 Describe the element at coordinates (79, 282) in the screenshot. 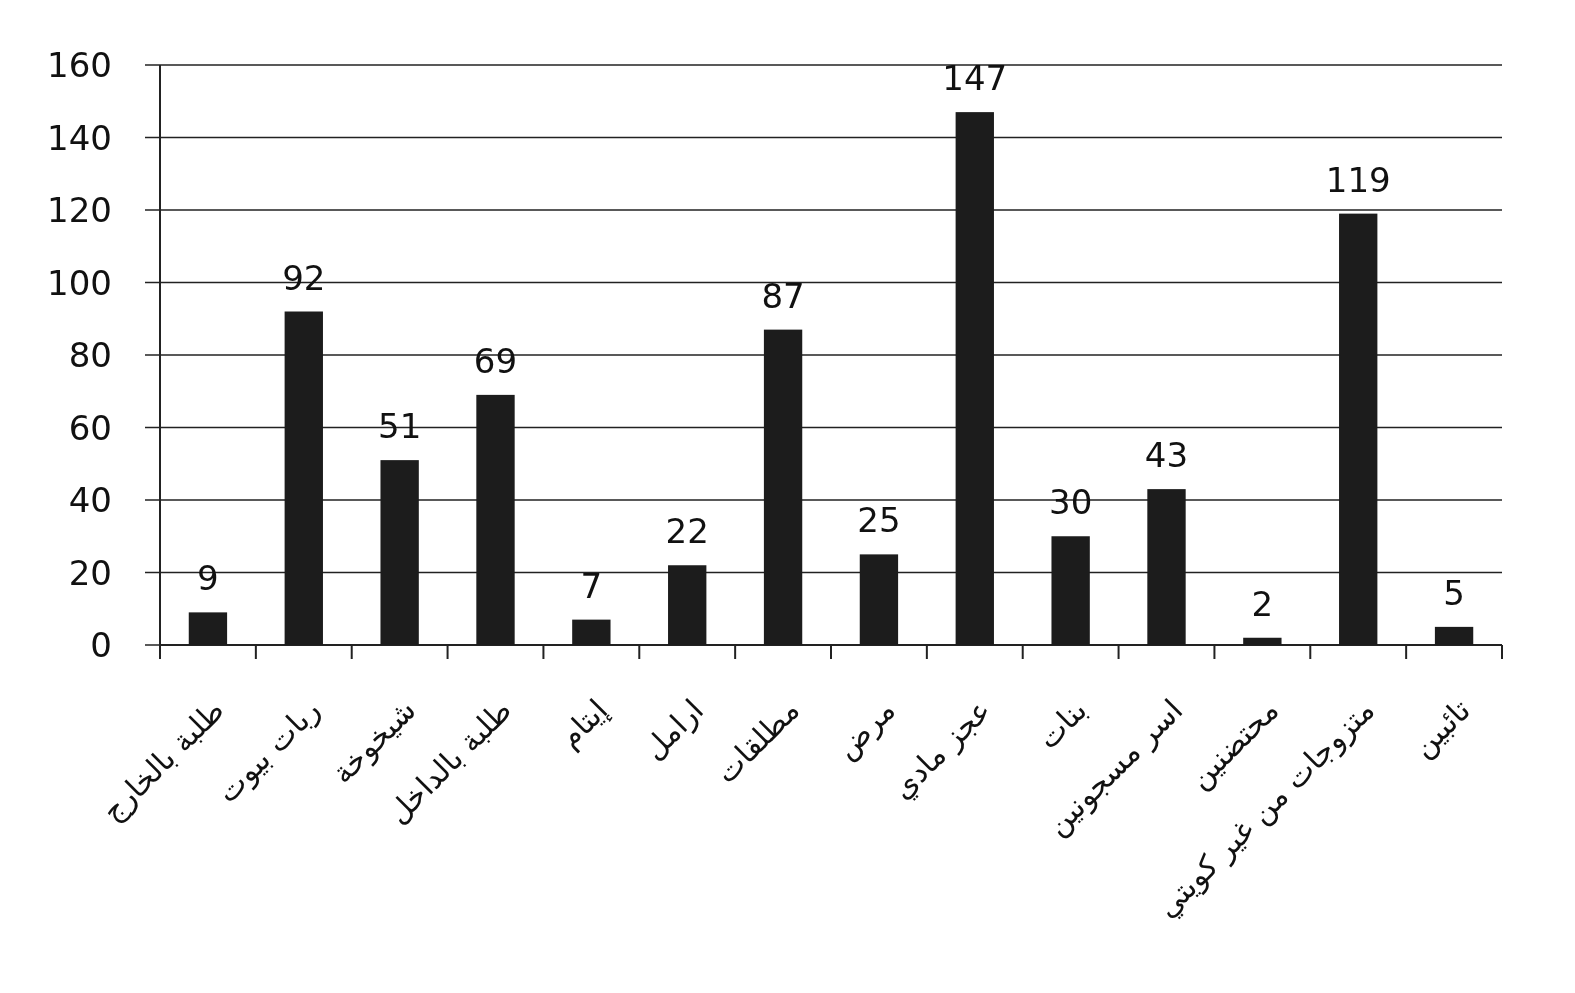

I see `y-tick-label: 100` at that location.